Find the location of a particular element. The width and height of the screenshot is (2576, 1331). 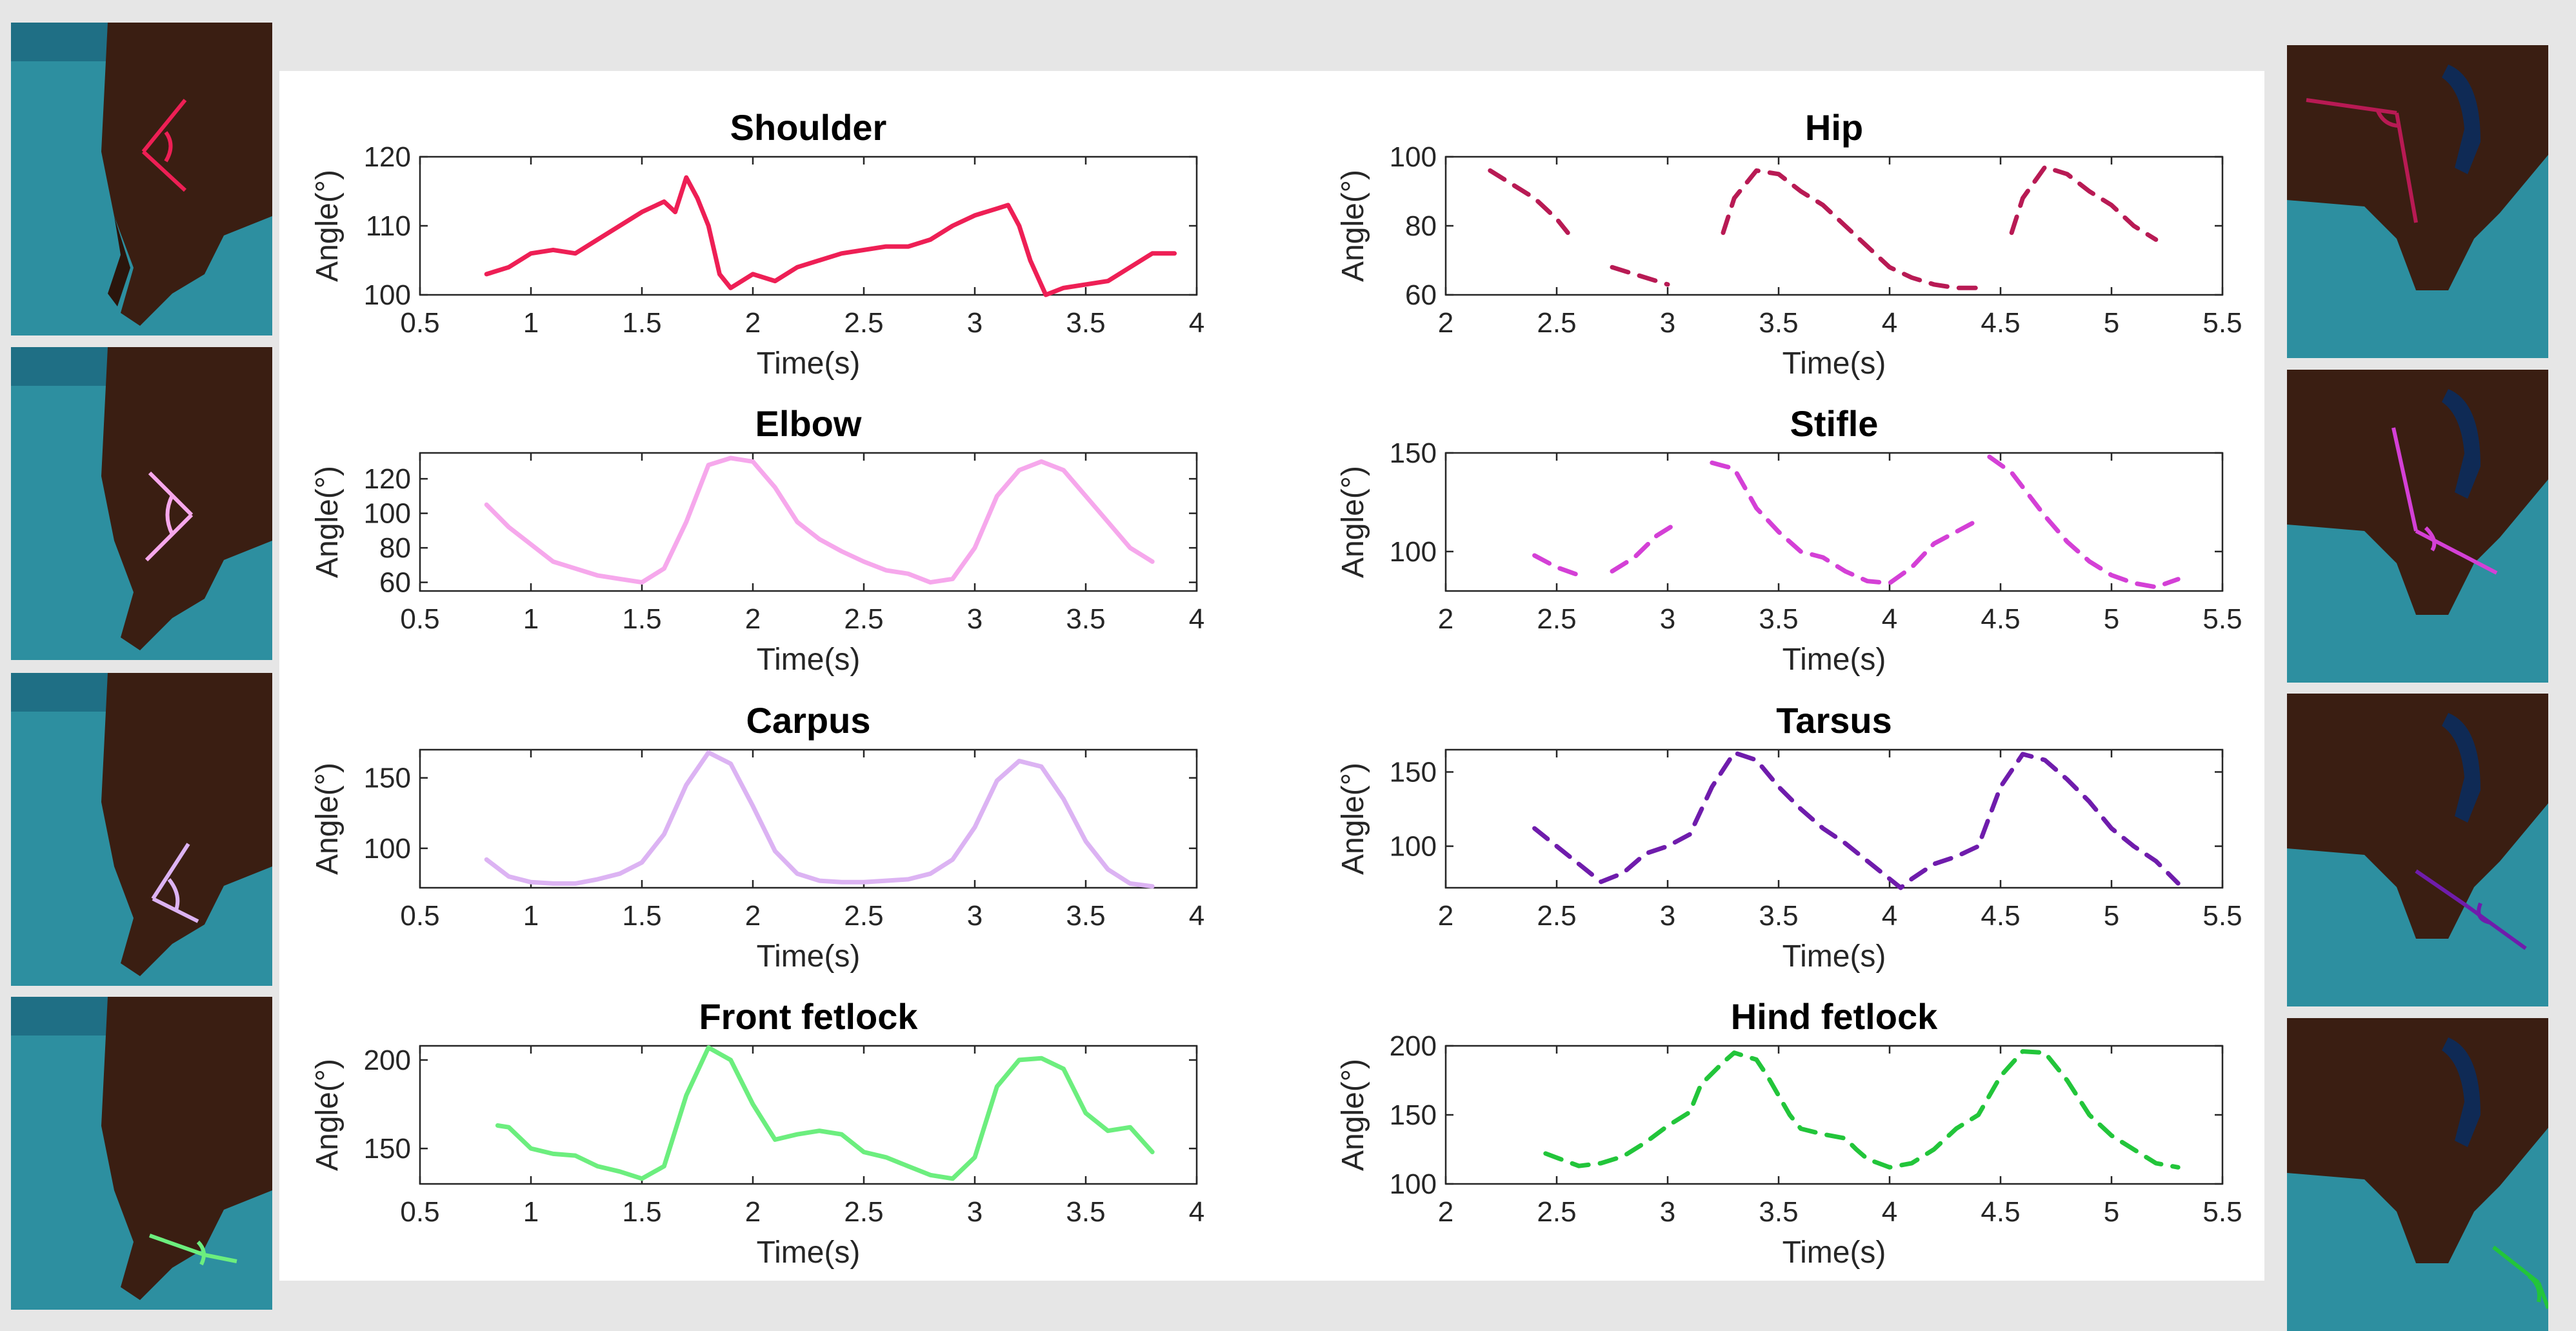

stifle-y-tick-label: 150 is located at coordinates (1413, 453).